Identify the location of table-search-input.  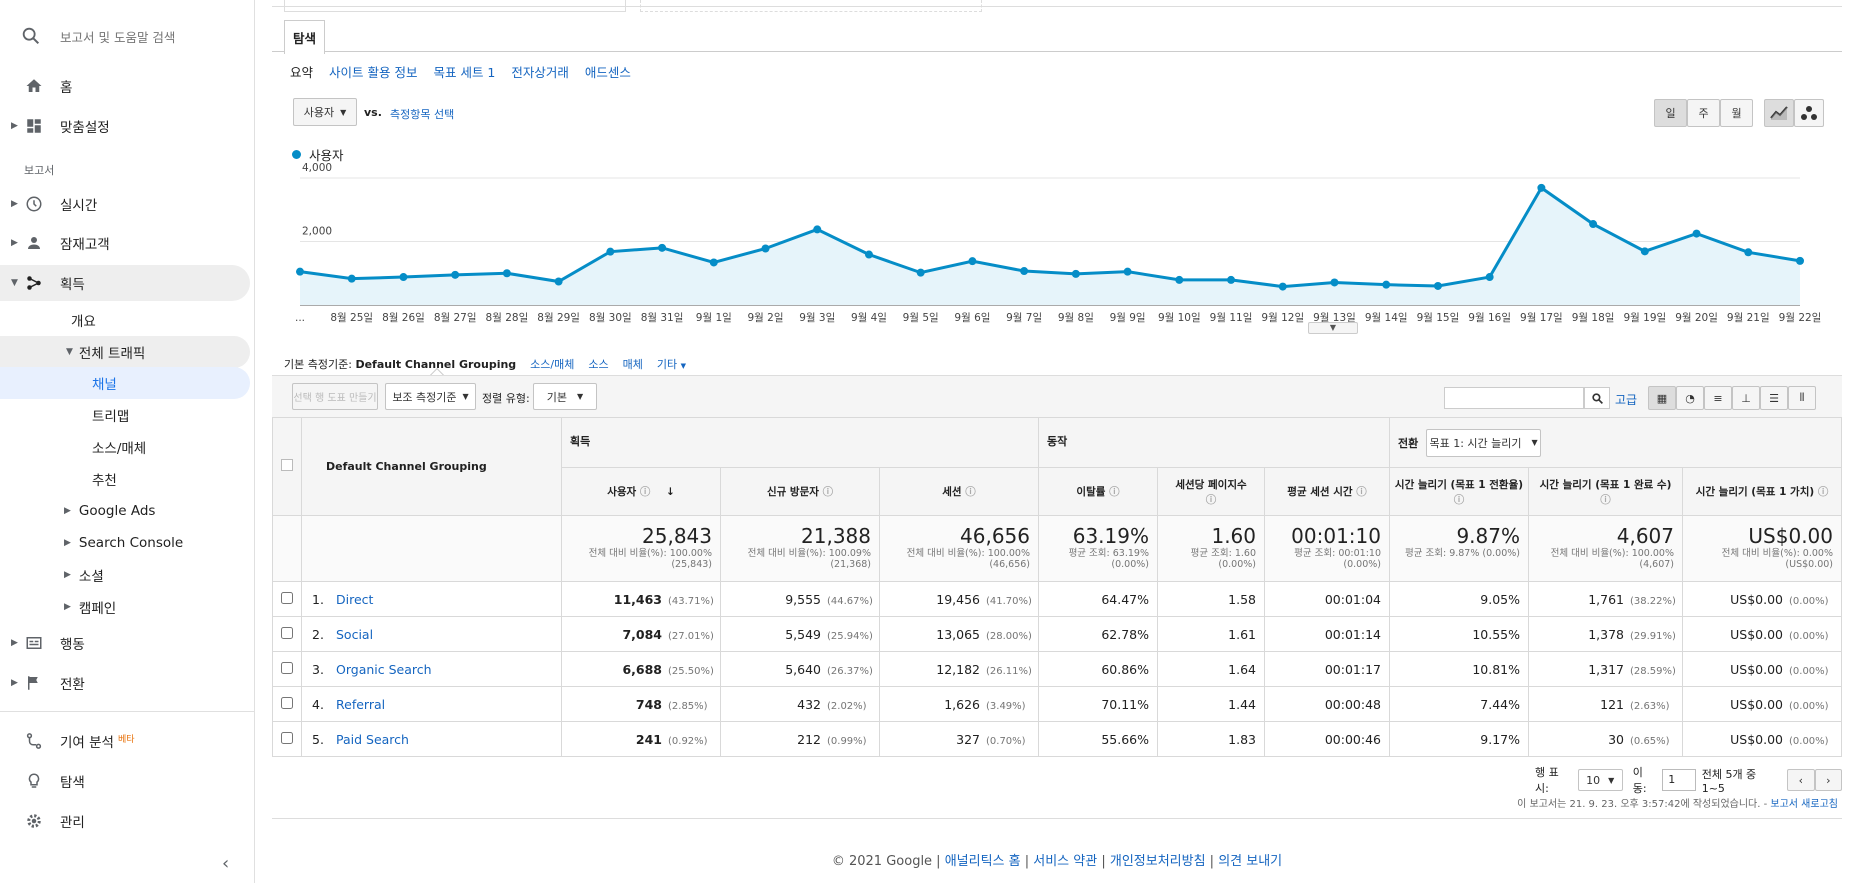
(1514, 398).